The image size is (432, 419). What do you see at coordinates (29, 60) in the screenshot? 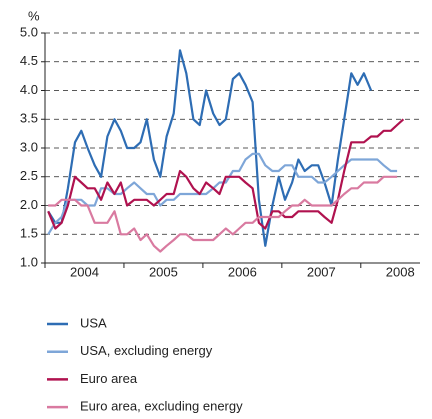
I see `y-tick-label: 4.5` at bounding box center [29, 60].